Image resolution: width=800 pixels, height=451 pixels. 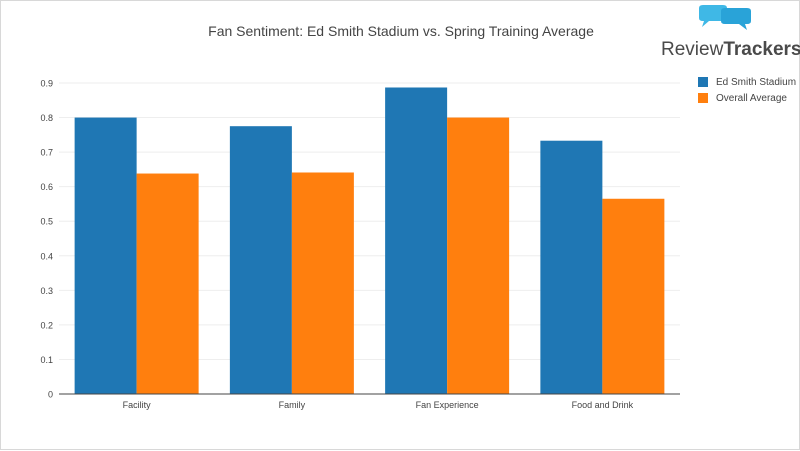 What do you see at coordinates (46, 222) in the screenshot?
I see `y-tick-label: 0.5` at bounding box center [46, 222].